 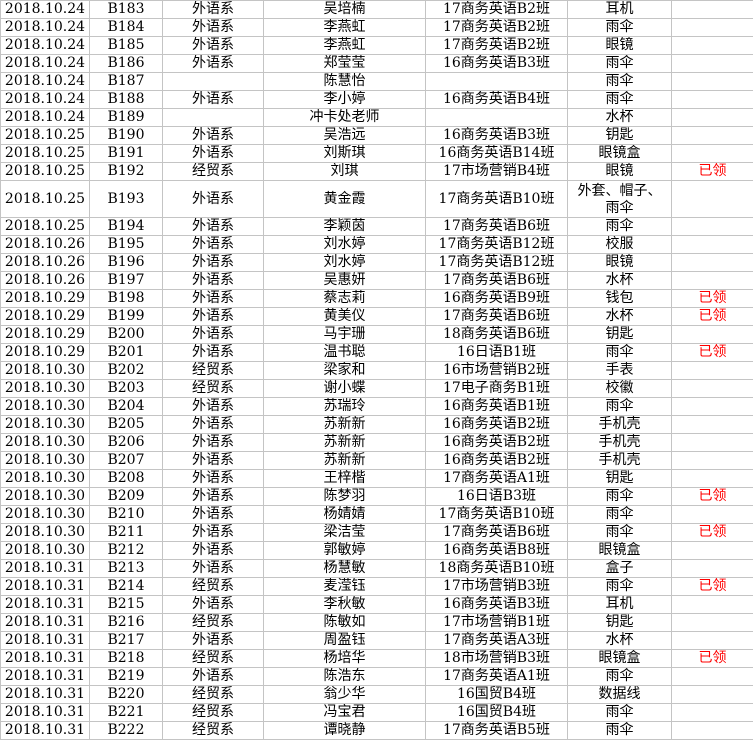 I want to click on cell-name: 李秋敏, so click(x=345, y=605).